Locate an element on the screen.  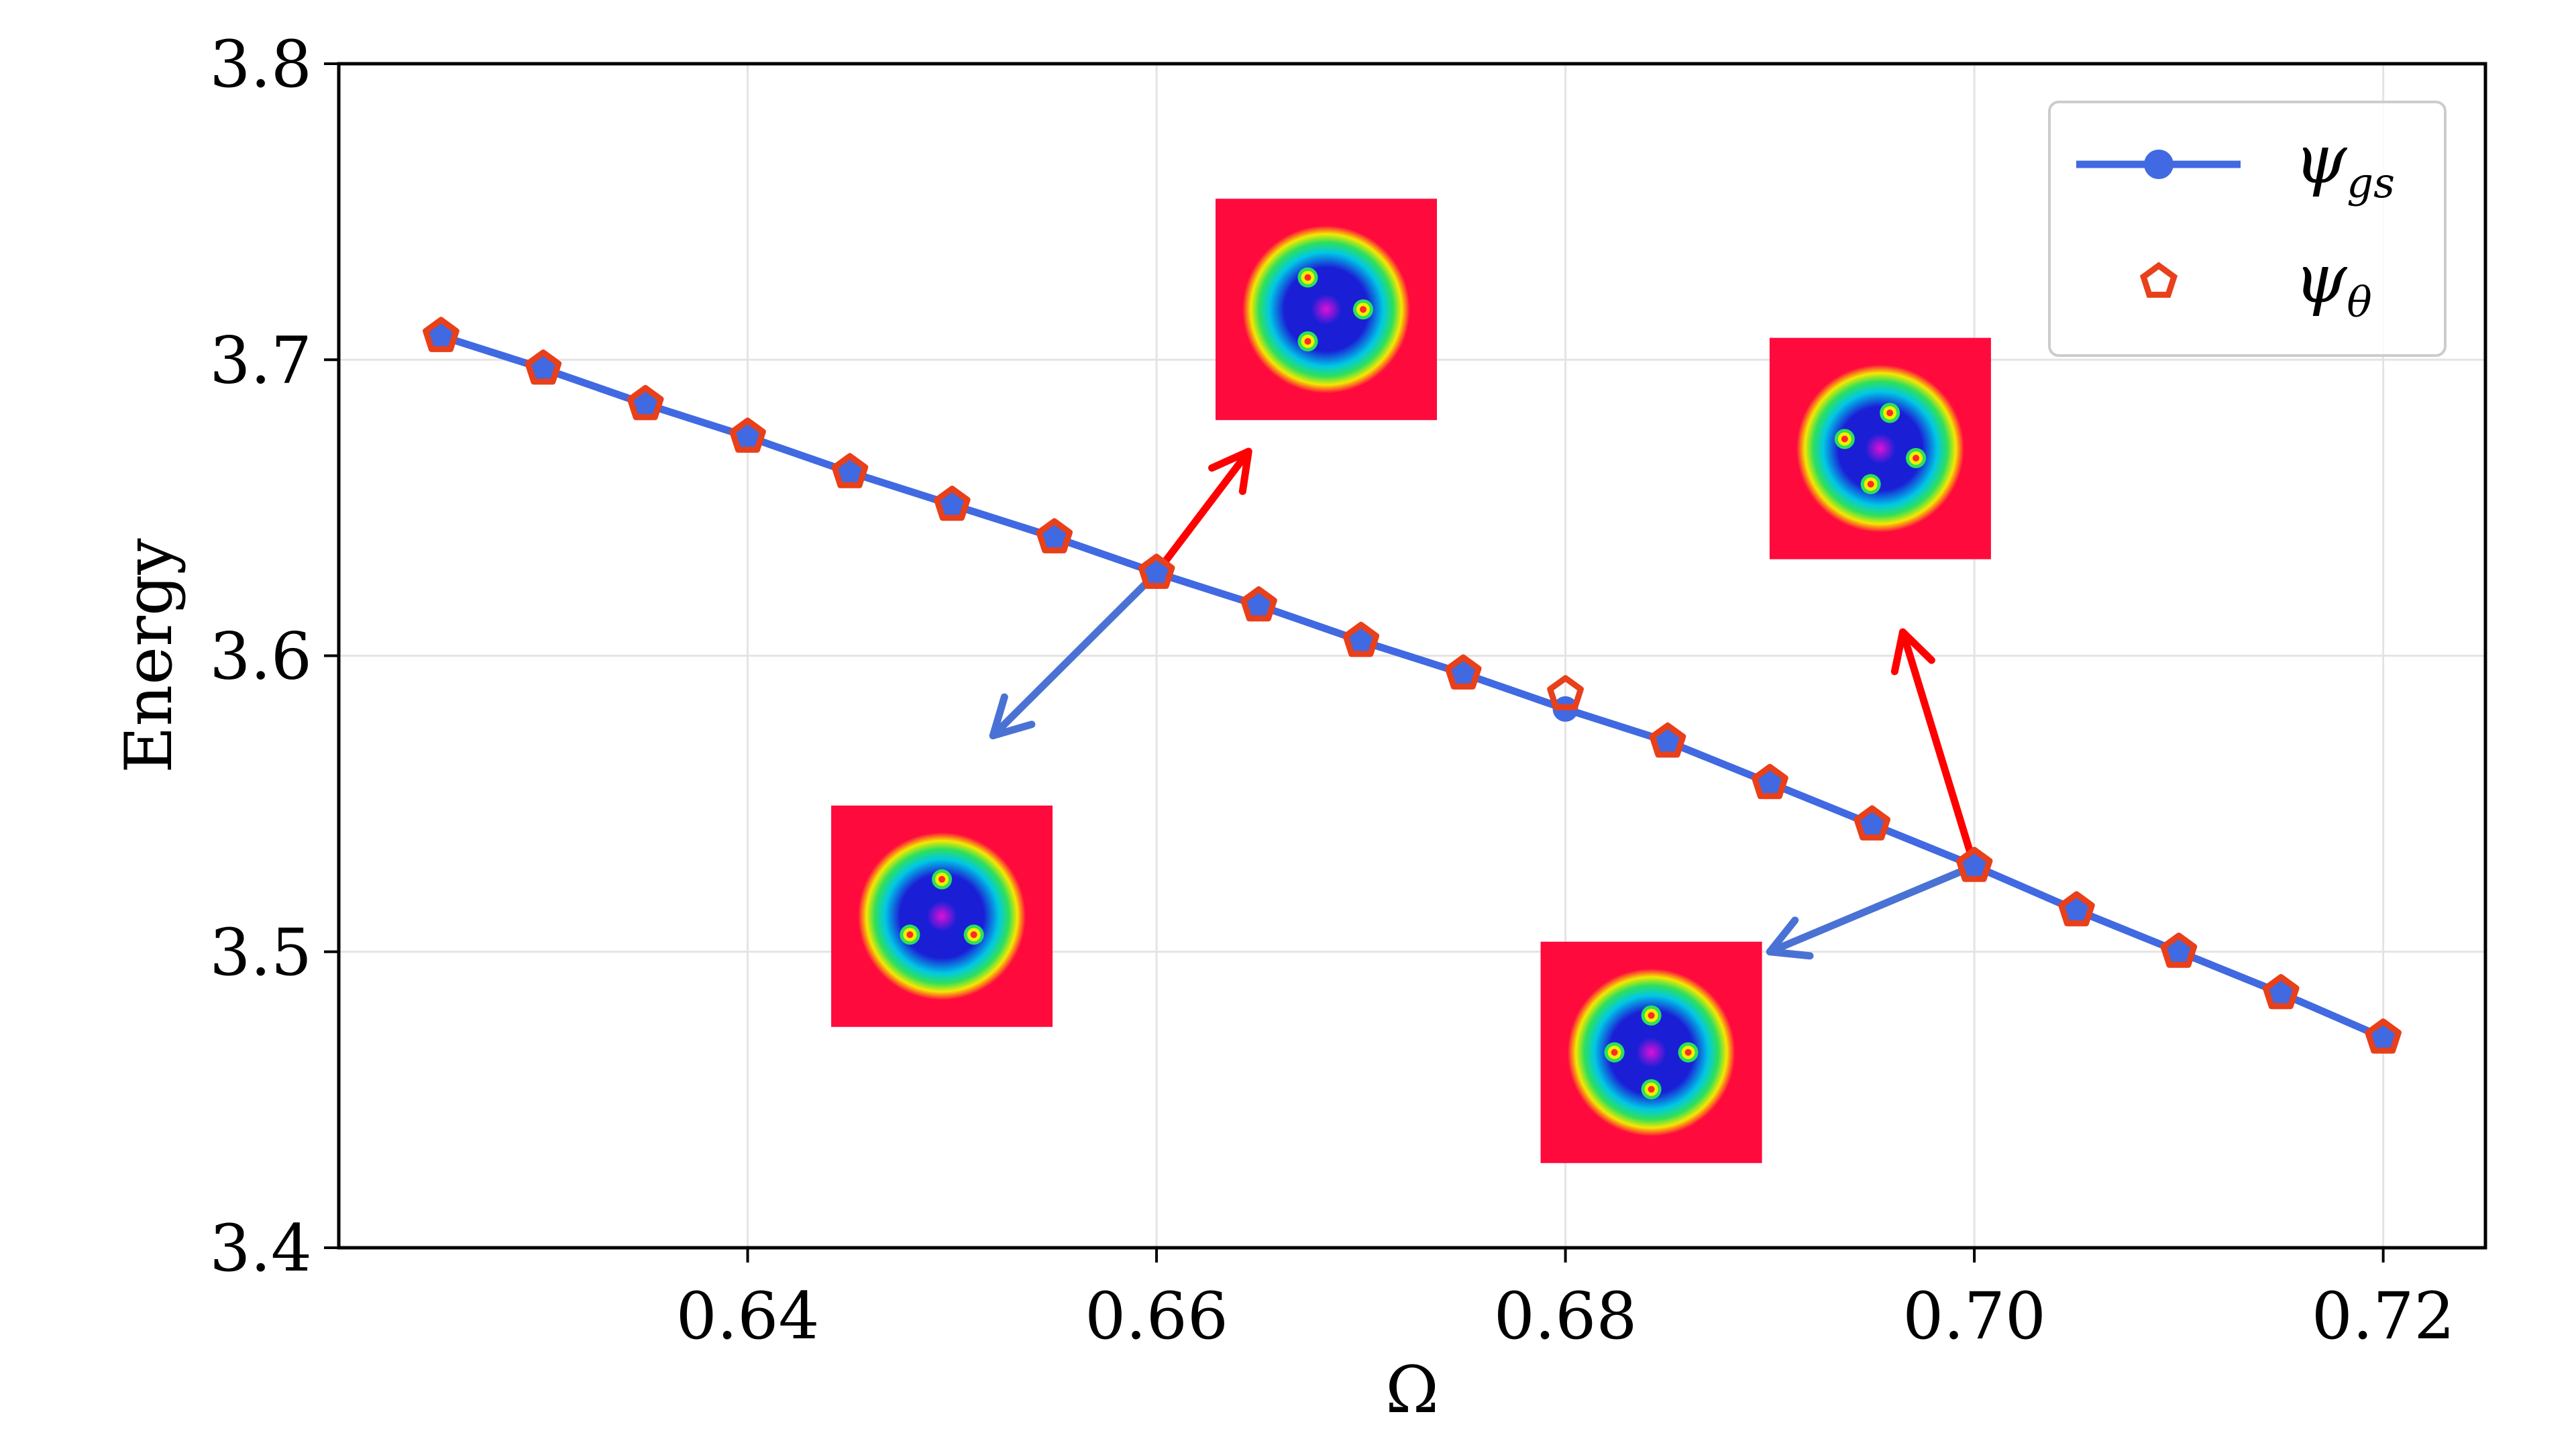
x-tick-label: 0.72 is located at coordinates (2383, 1316).